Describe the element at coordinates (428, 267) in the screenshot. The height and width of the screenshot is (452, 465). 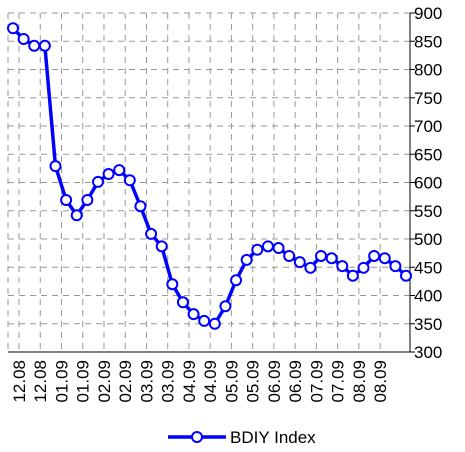
I see `y-tick-label: 450` at that location.